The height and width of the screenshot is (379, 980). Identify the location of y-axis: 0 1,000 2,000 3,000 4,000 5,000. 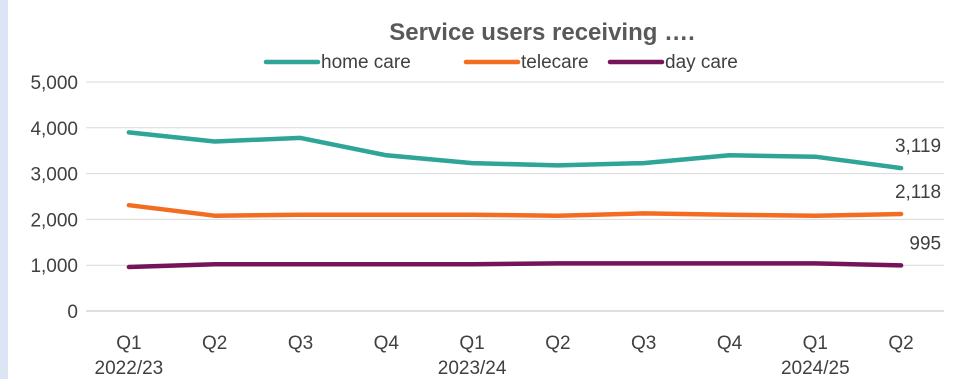
(54, 198).